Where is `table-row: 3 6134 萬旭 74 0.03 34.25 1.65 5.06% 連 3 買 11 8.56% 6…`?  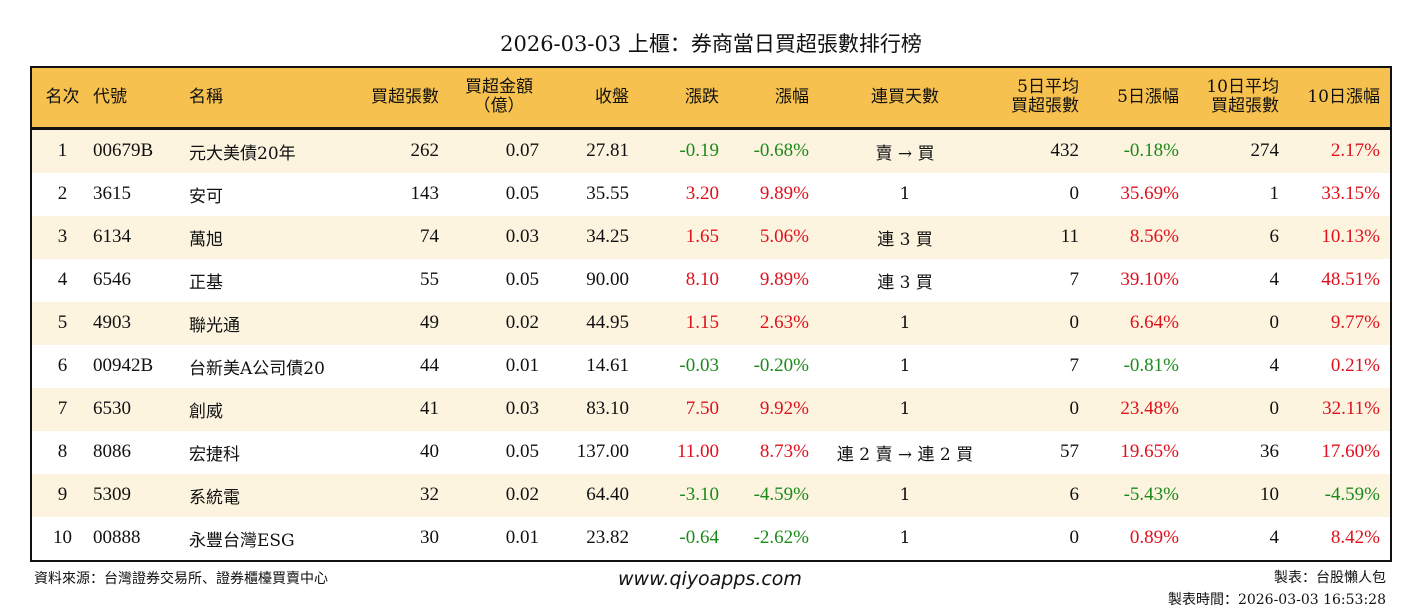 table-row: 3 6134 萬旭 74 0.03 34.25 1.65 5.06% 連 3 買 11 8.56% 6… is located at coordinates (711, 237).